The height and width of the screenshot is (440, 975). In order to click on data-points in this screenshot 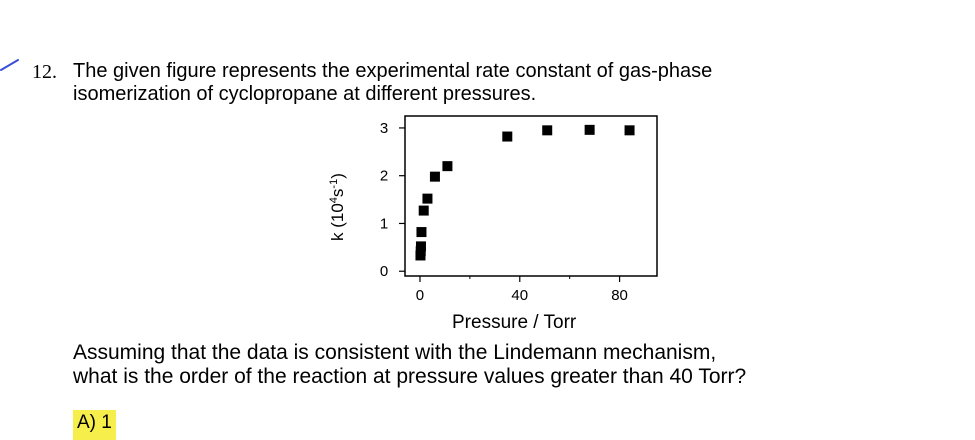, I will do `click(525, 192)`.